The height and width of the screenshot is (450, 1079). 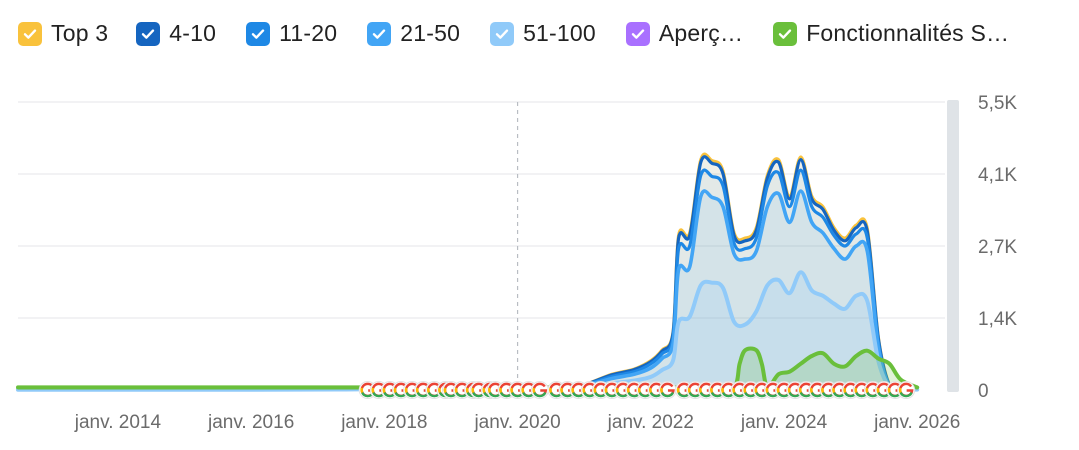 I want to click on legend-label: 11-20, so click(x=308, y=33).